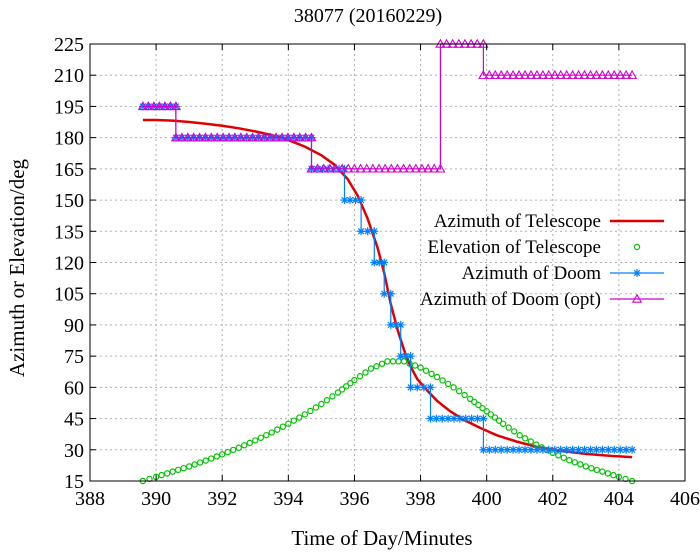 The width and height of the screenshot is (700, 554). I want to click on legend-item: Azimuth of Doom (opt), so click(542, 299).